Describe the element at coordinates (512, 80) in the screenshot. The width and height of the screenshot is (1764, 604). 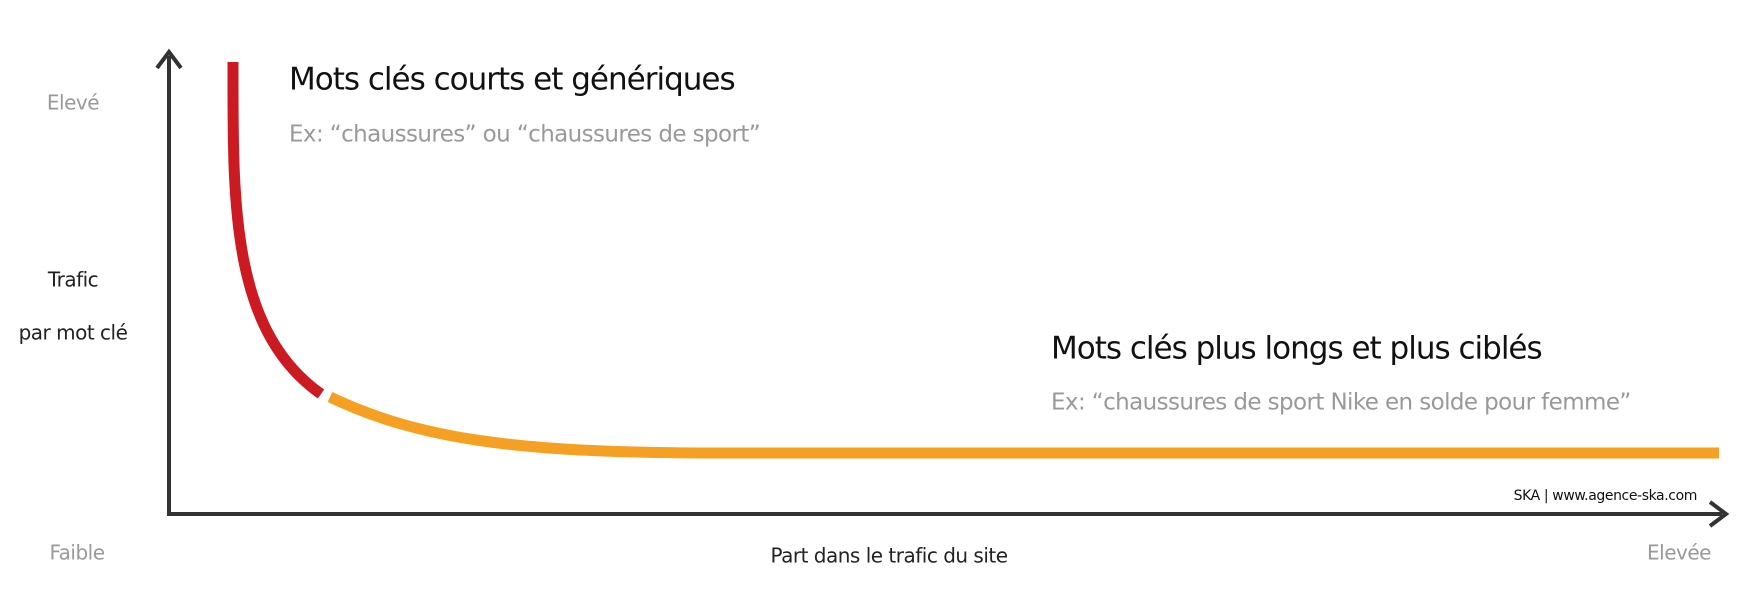
I see `annotation-title: Mots clés courts et génériques` at that location.